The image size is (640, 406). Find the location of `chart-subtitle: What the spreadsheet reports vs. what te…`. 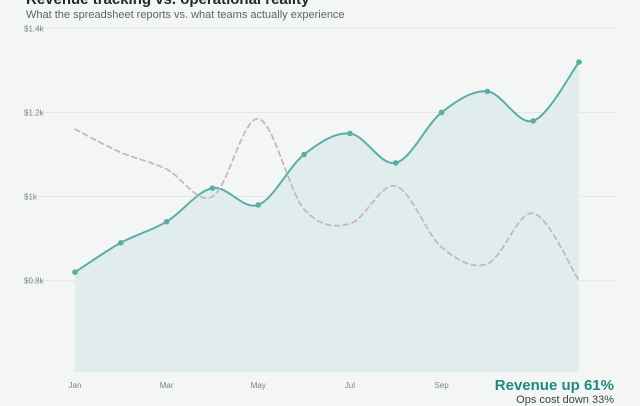

chart-subtitle: What the spreadsheet reports vs. what te… is located at coordinates (185, 15).